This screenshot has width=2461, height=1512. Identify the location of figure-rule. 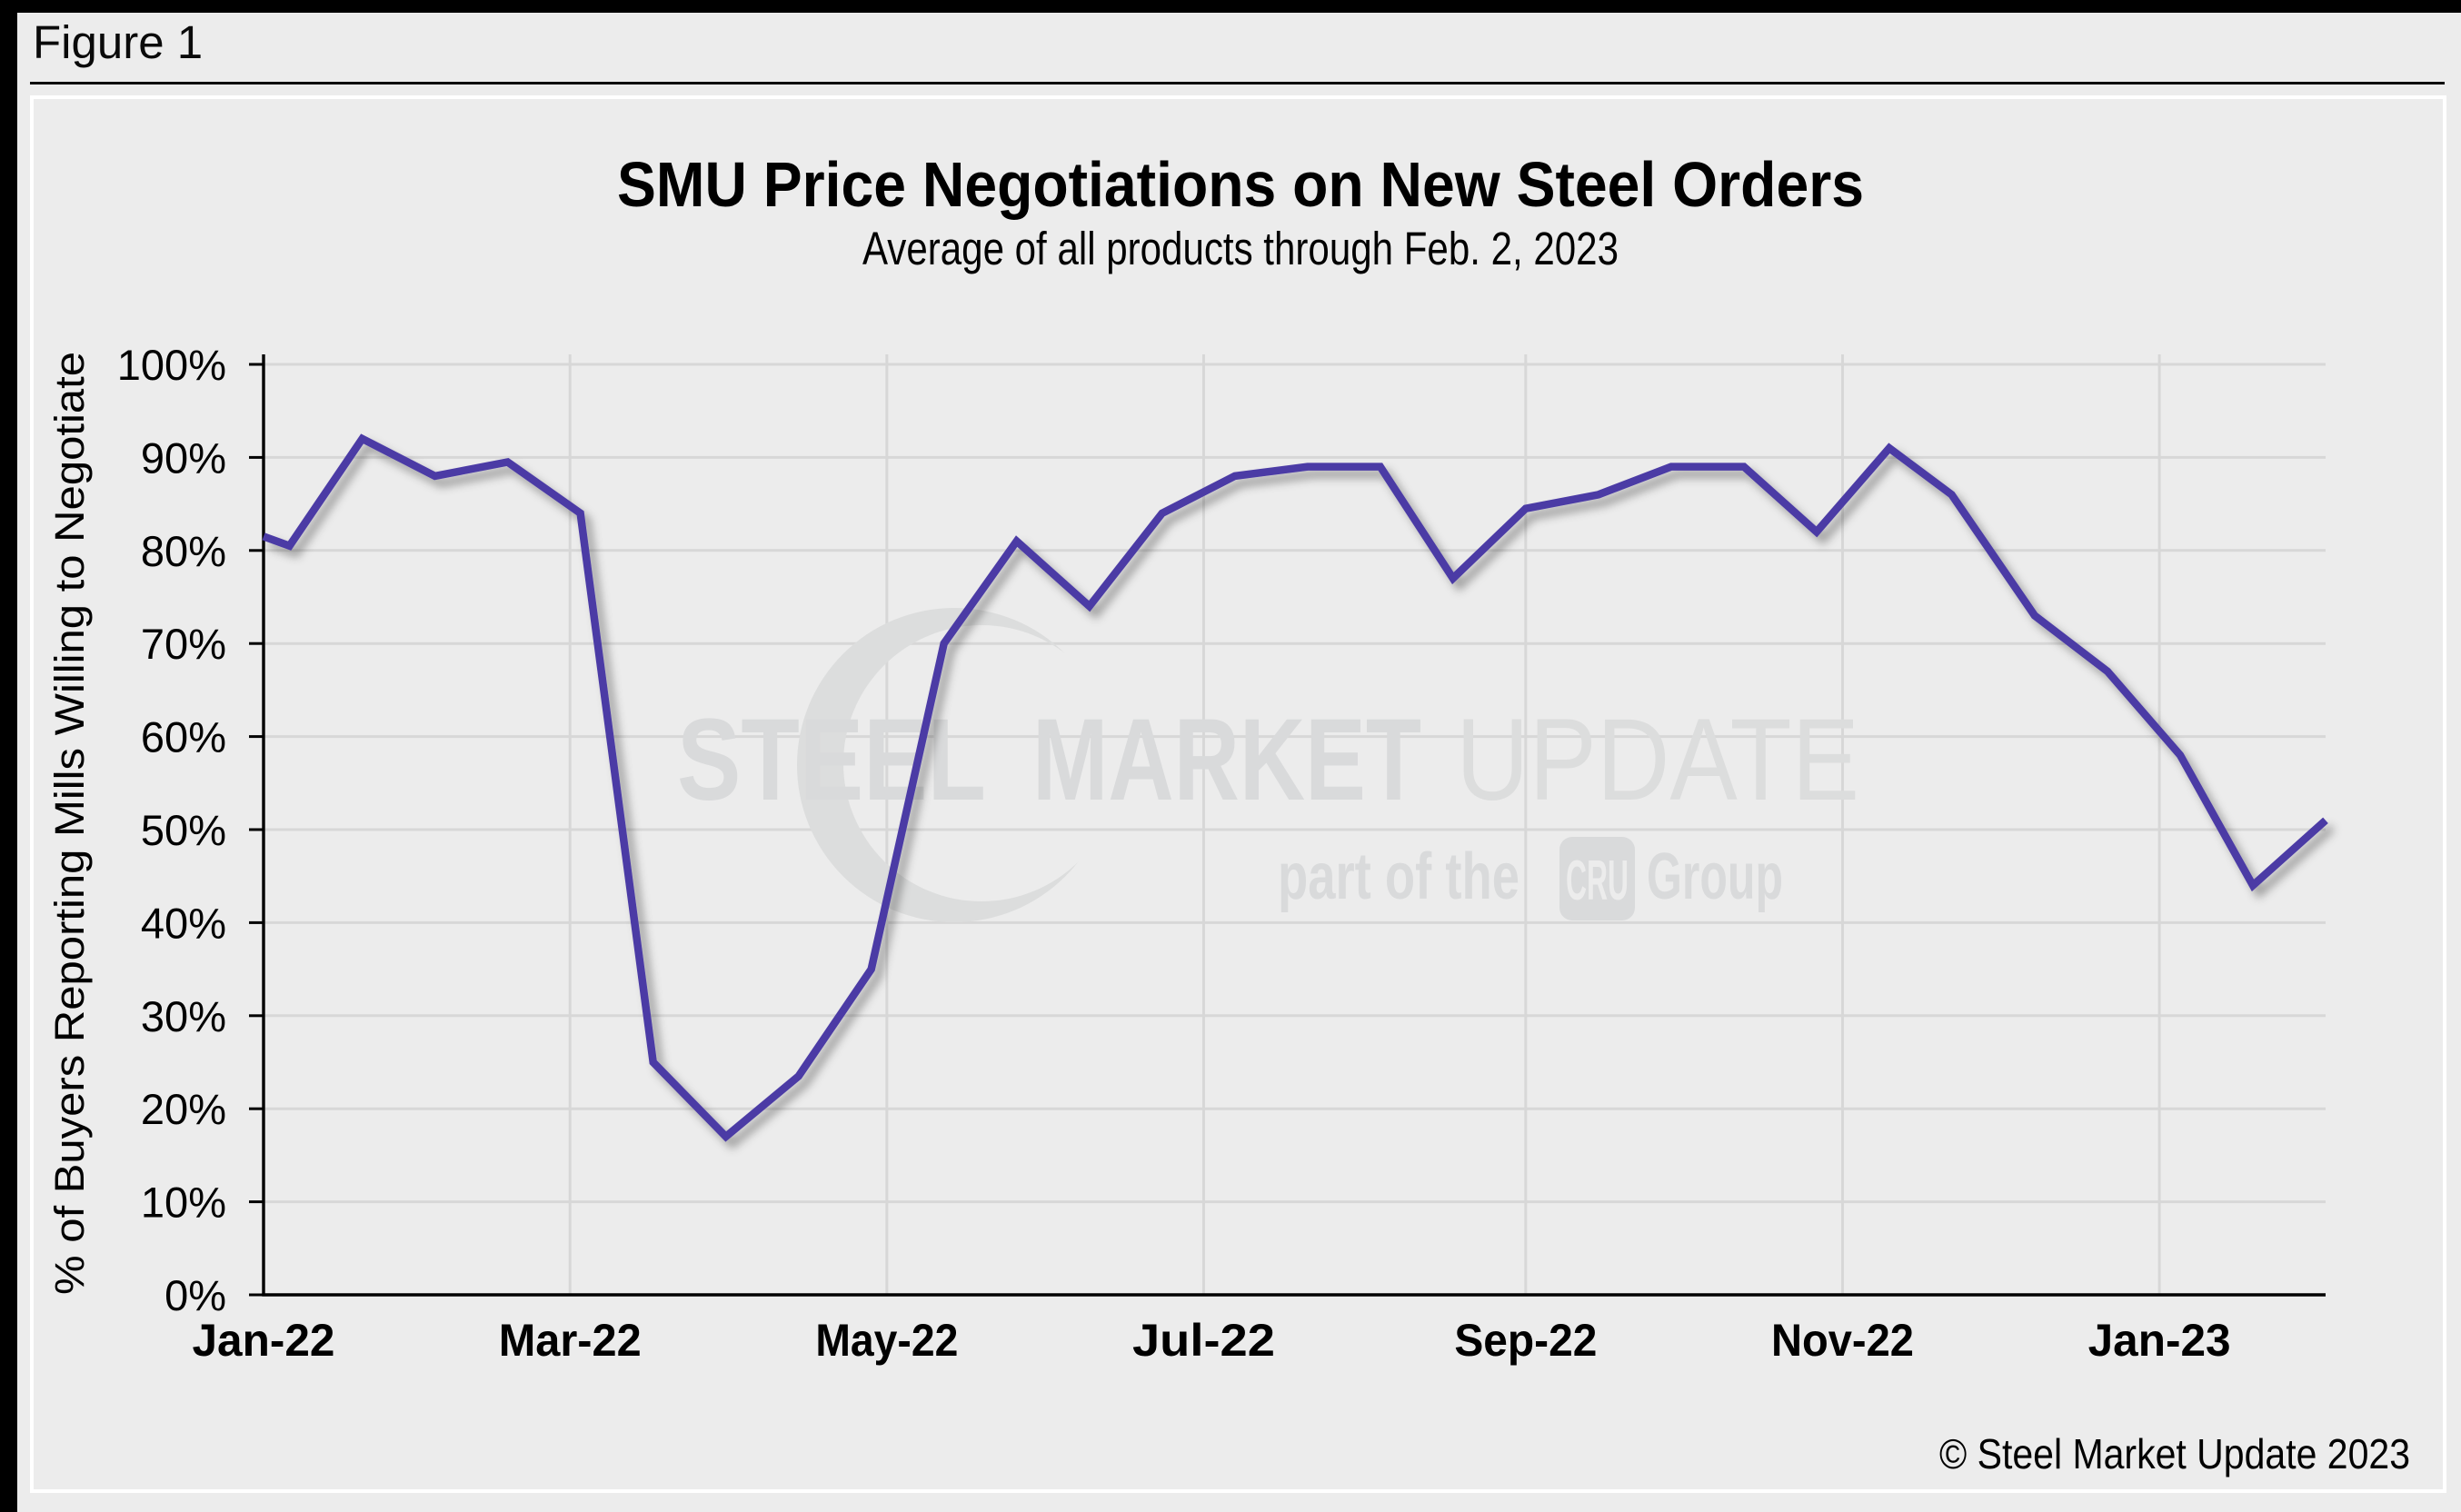
(1237, 83).